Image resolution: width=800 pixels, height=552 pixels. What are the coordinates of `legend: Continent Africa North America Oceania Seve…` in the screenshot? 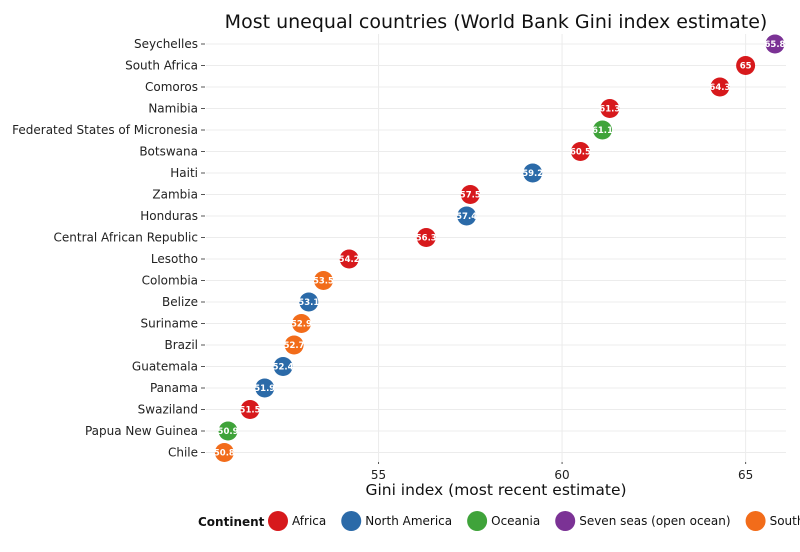 It's located at (499, 521).